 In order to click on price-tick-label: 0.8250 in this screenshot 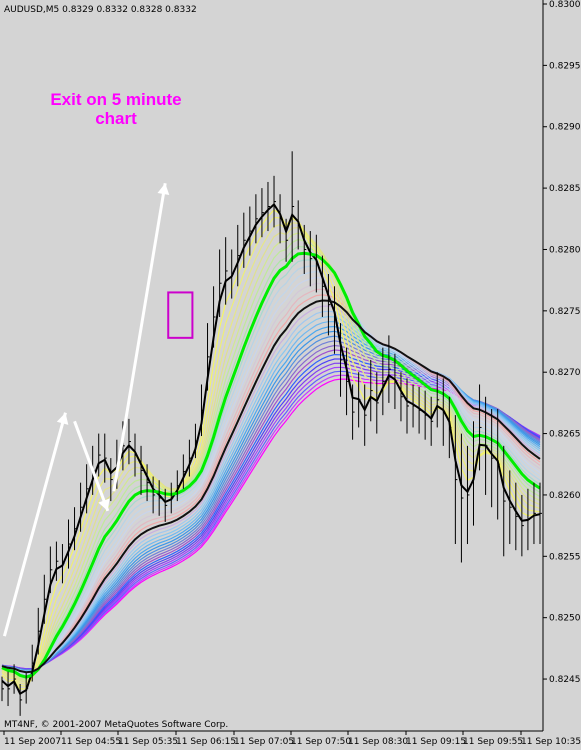, I will do `click(565, 619)`.